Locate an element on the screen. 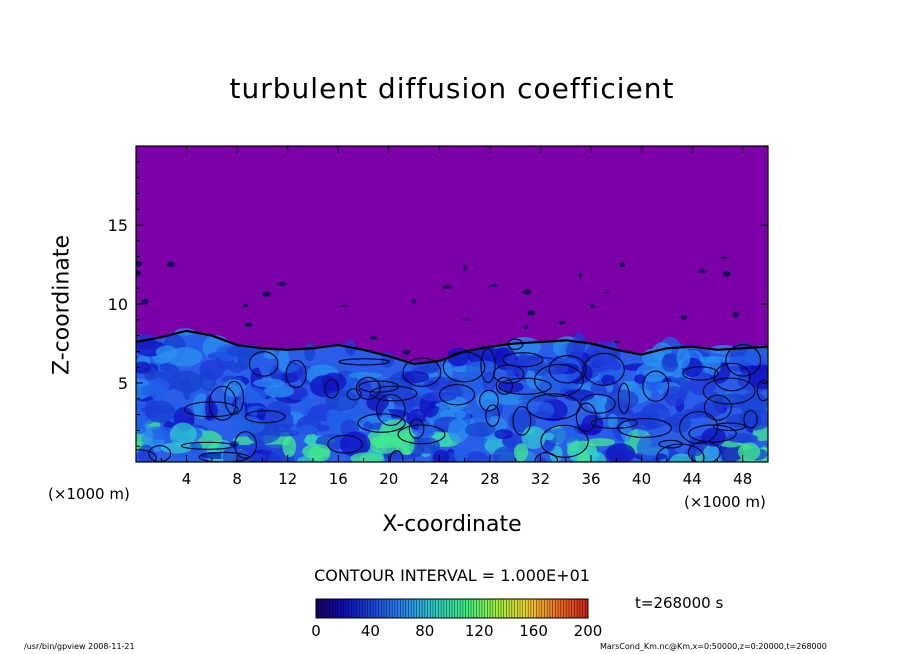 The width and height of the screenshot is (904, 654). colorbar-tick-label: 80 is located at coordinates (424, 631).